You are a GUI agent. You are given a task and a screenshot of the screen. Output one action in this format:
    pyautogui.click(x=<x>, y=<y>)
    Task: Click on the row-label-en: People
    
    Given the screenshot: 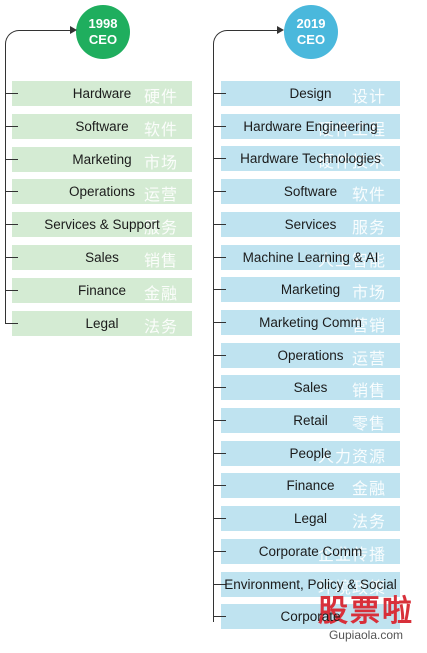 What is the action you would take?
    pyautogui.click(x=310, y=453)
    